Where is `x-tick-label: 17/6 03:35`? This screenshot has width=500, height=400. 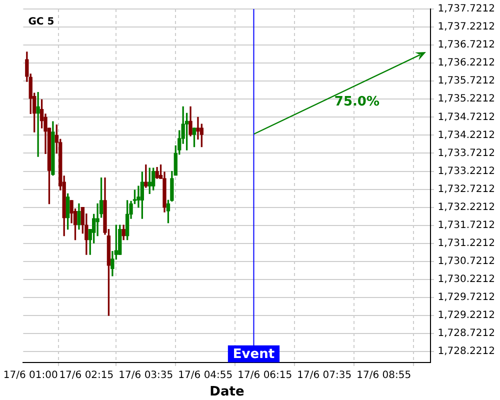 x-tick-label: 17/6 03:35 is located at coordinates (146, 375).